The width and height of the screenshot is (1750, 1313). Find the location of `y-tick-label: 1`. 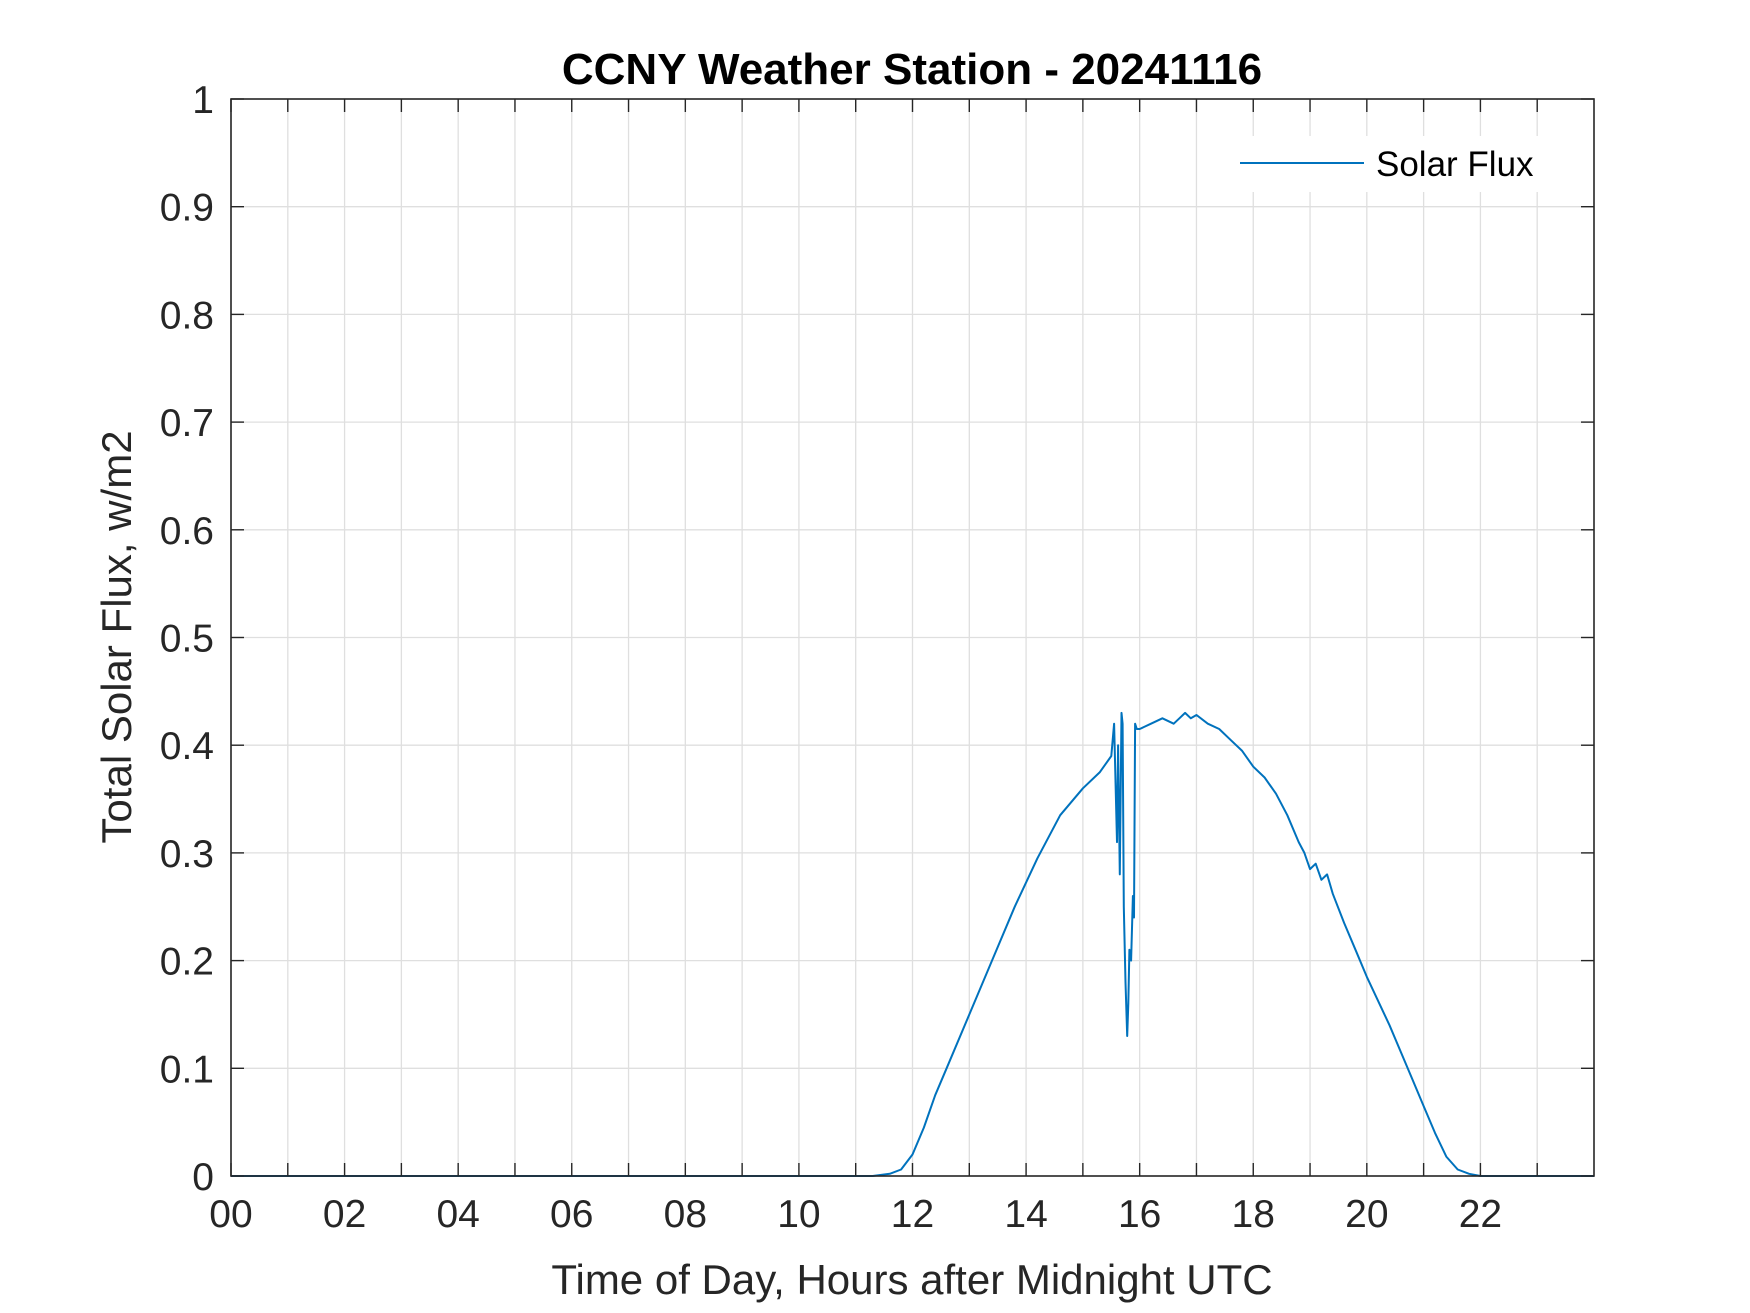

y-tick-label: 1 is located at coordinates (203, 100).